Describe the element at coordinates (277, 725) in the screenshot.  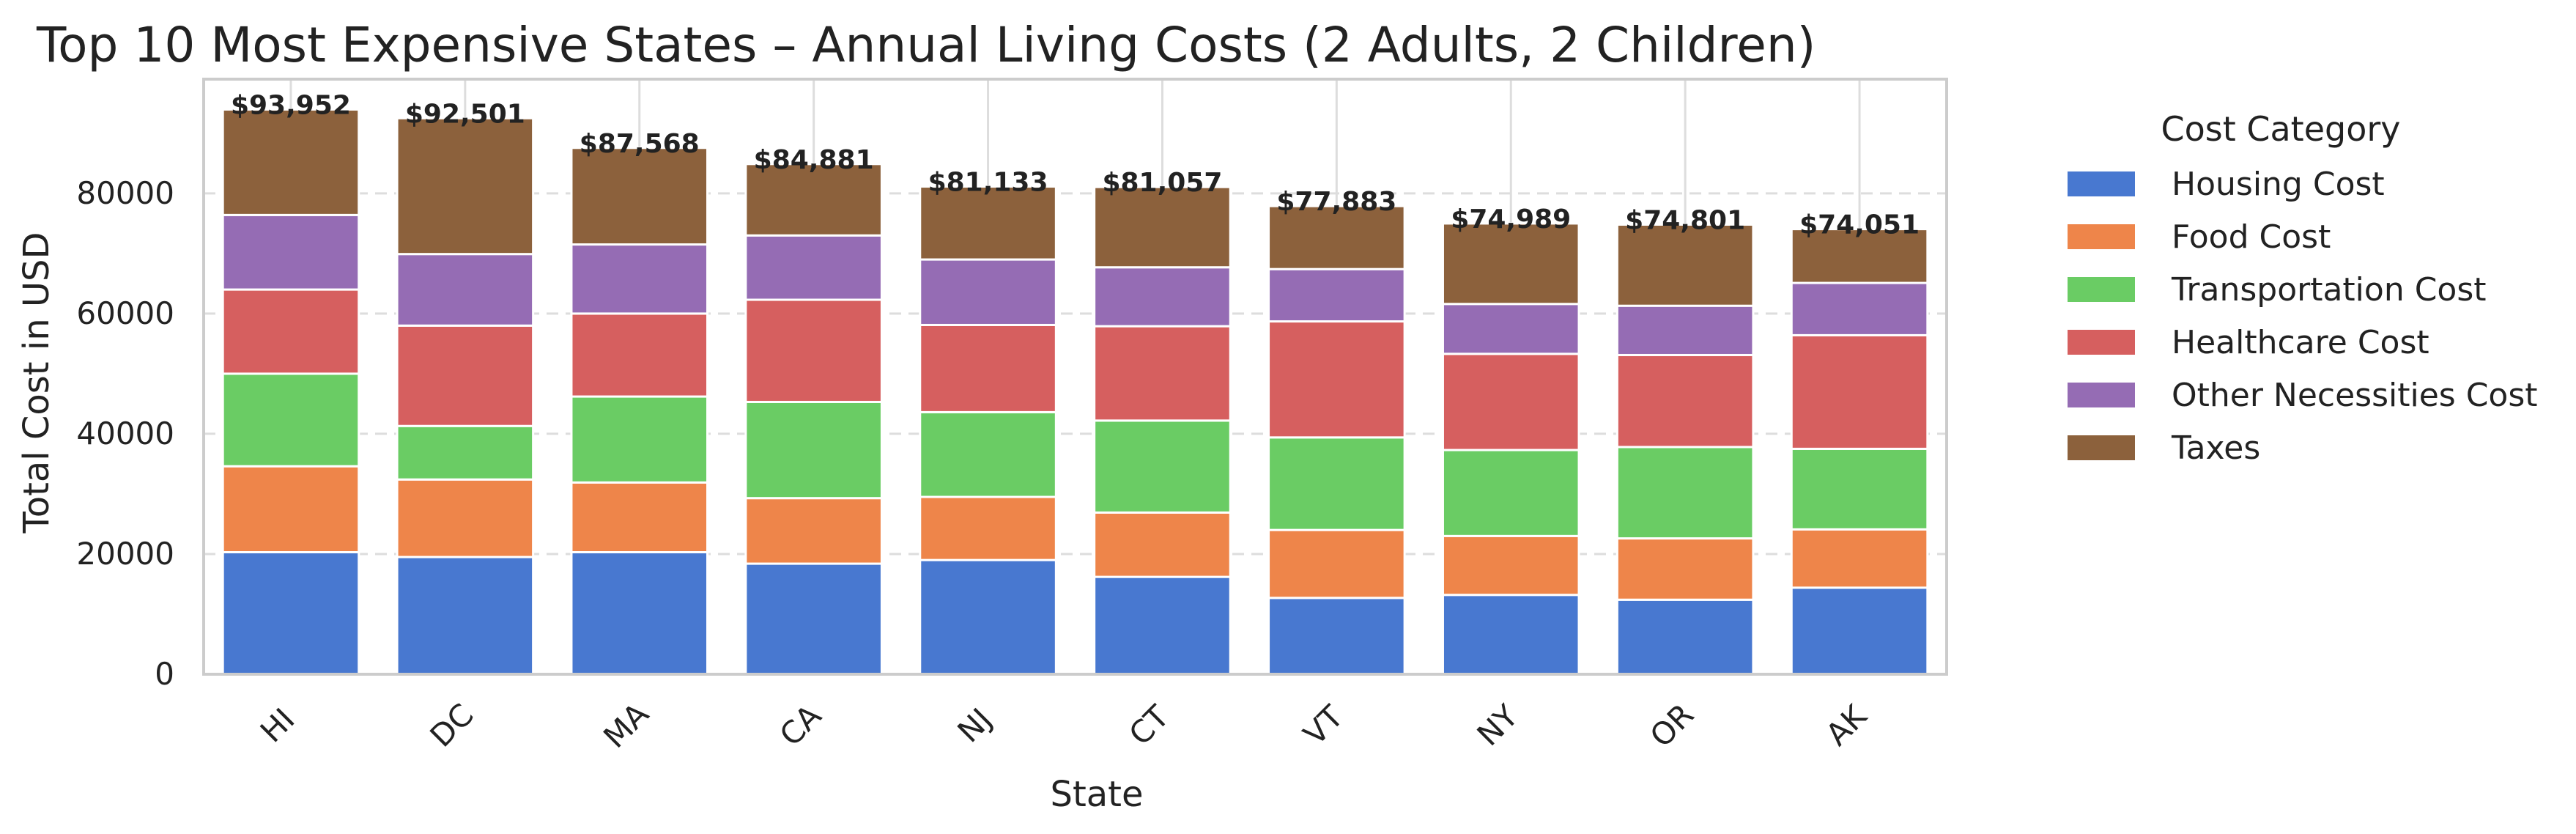
I see `x-tick-label: HI` at that location.